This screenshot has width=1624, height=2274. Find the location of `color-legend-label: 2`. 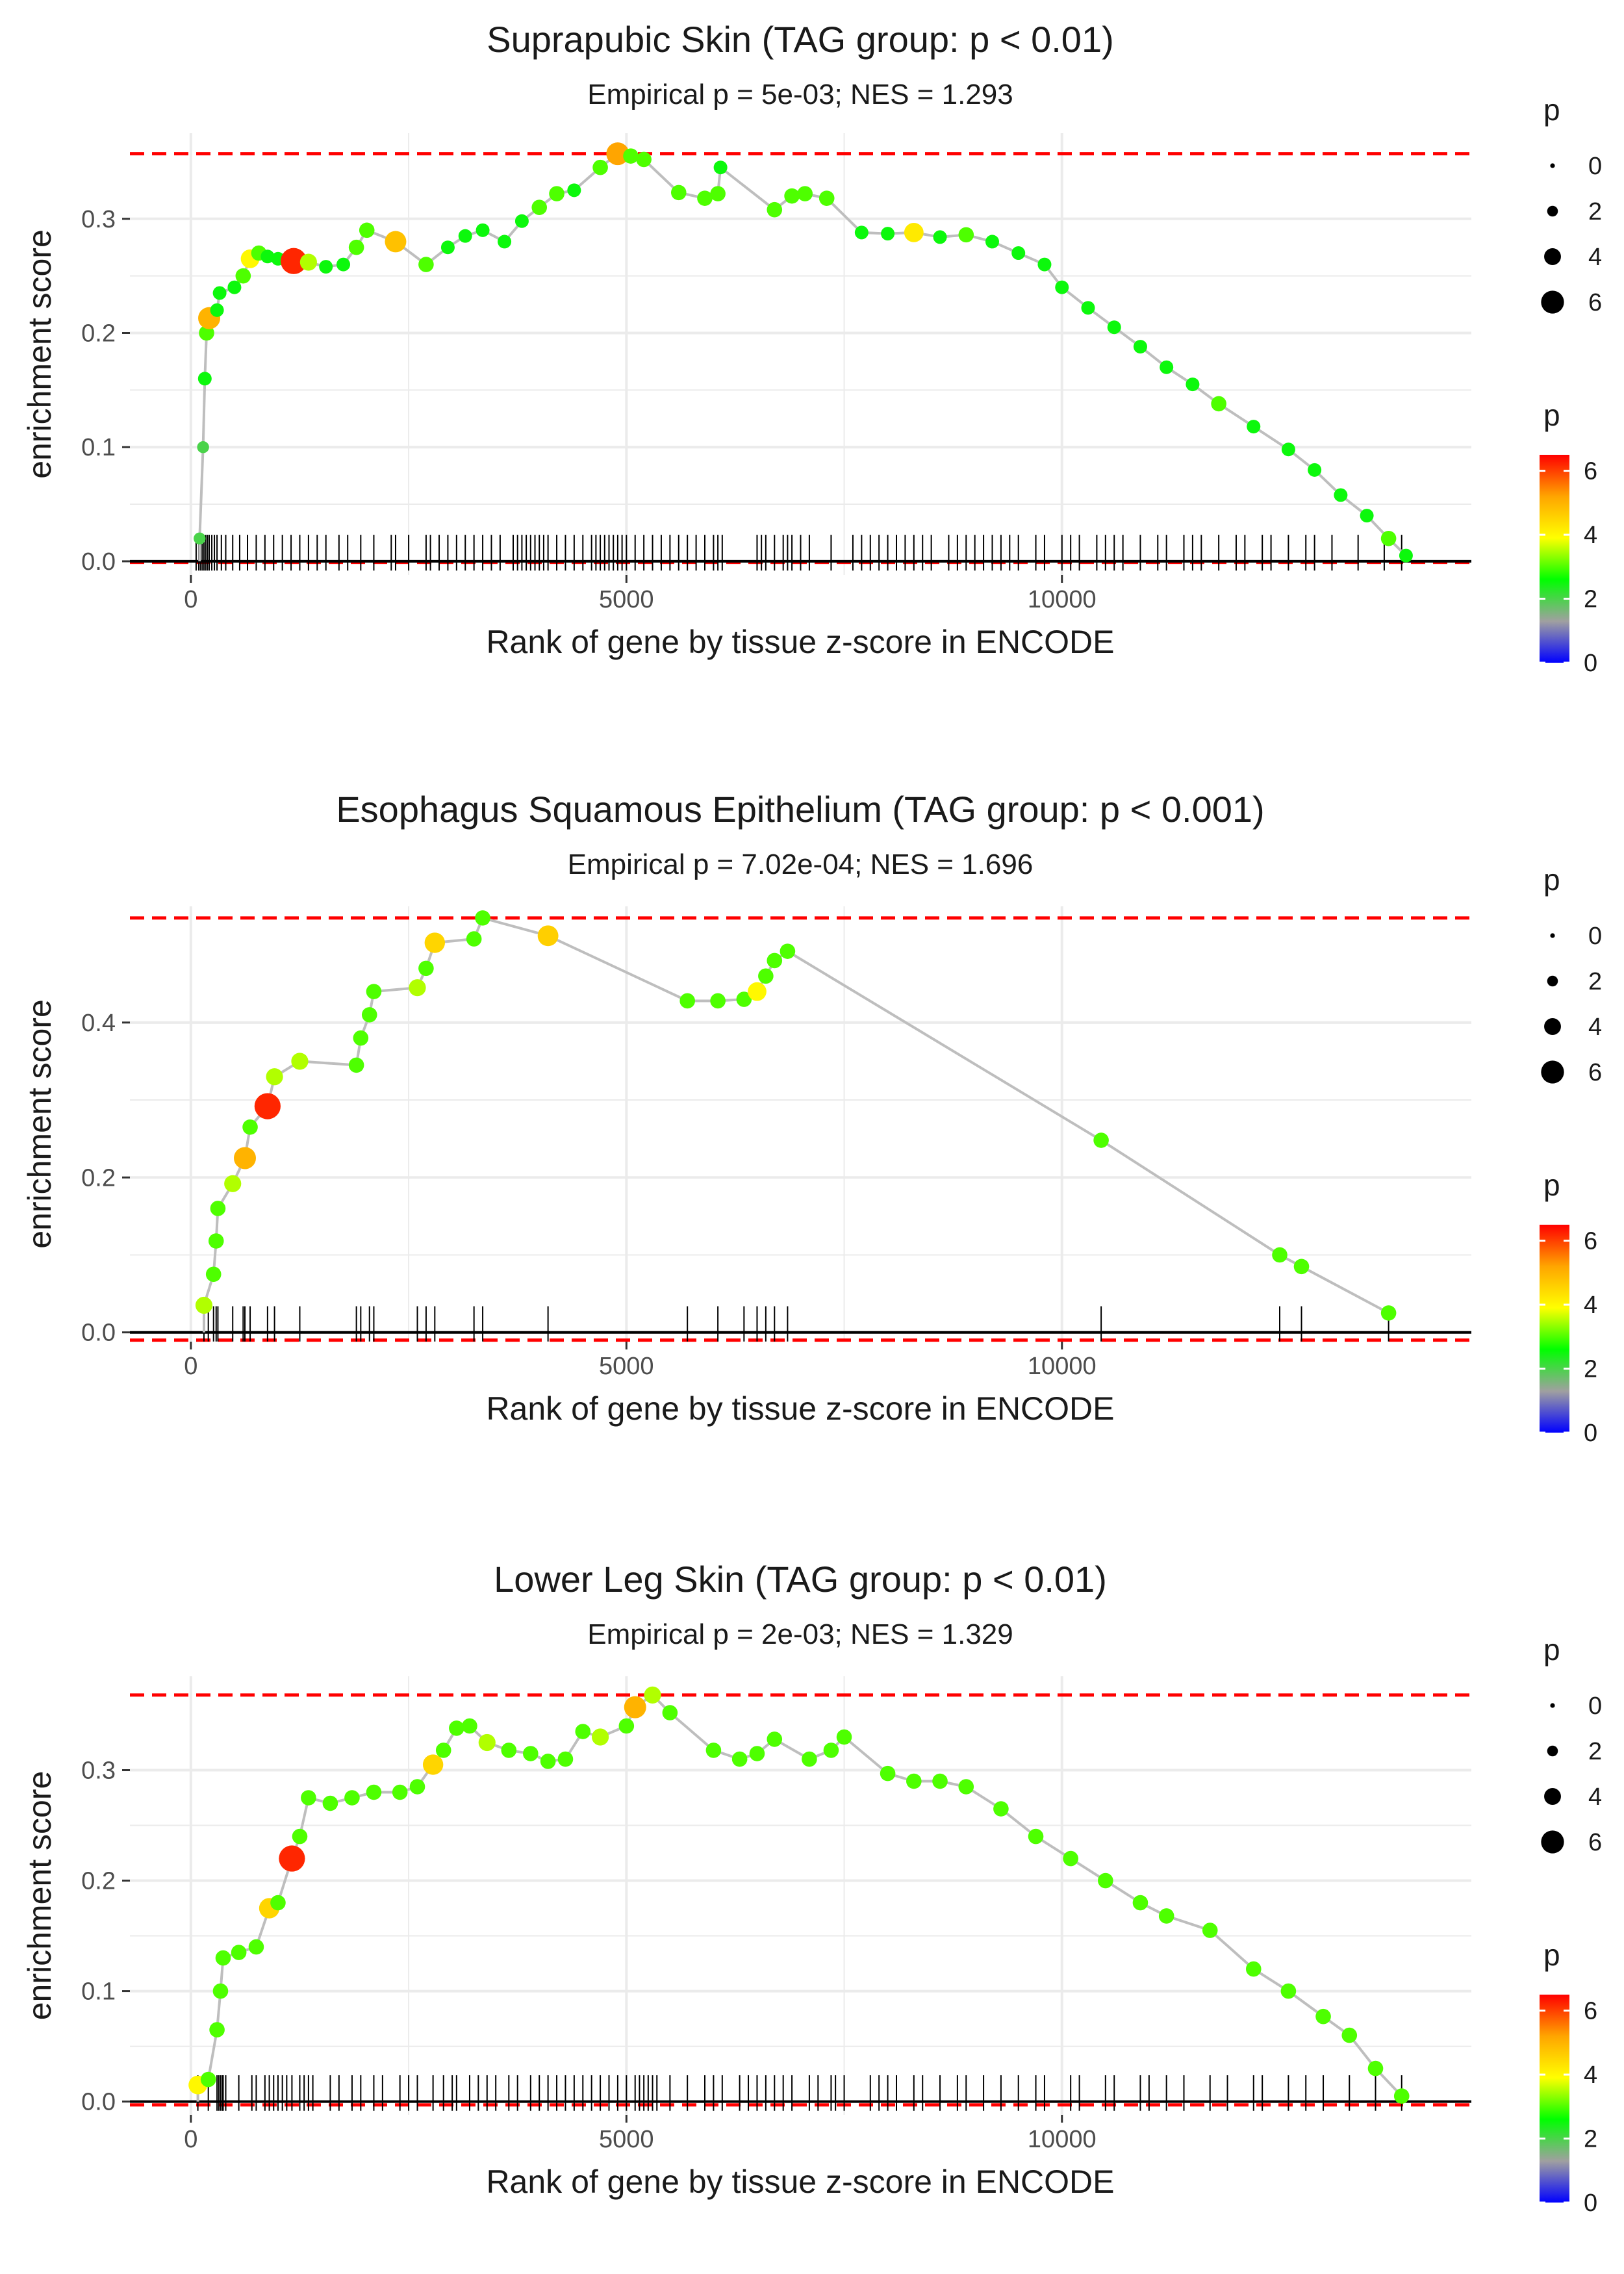

color-legend-label: 2 is located at coordinates (1590, 599).